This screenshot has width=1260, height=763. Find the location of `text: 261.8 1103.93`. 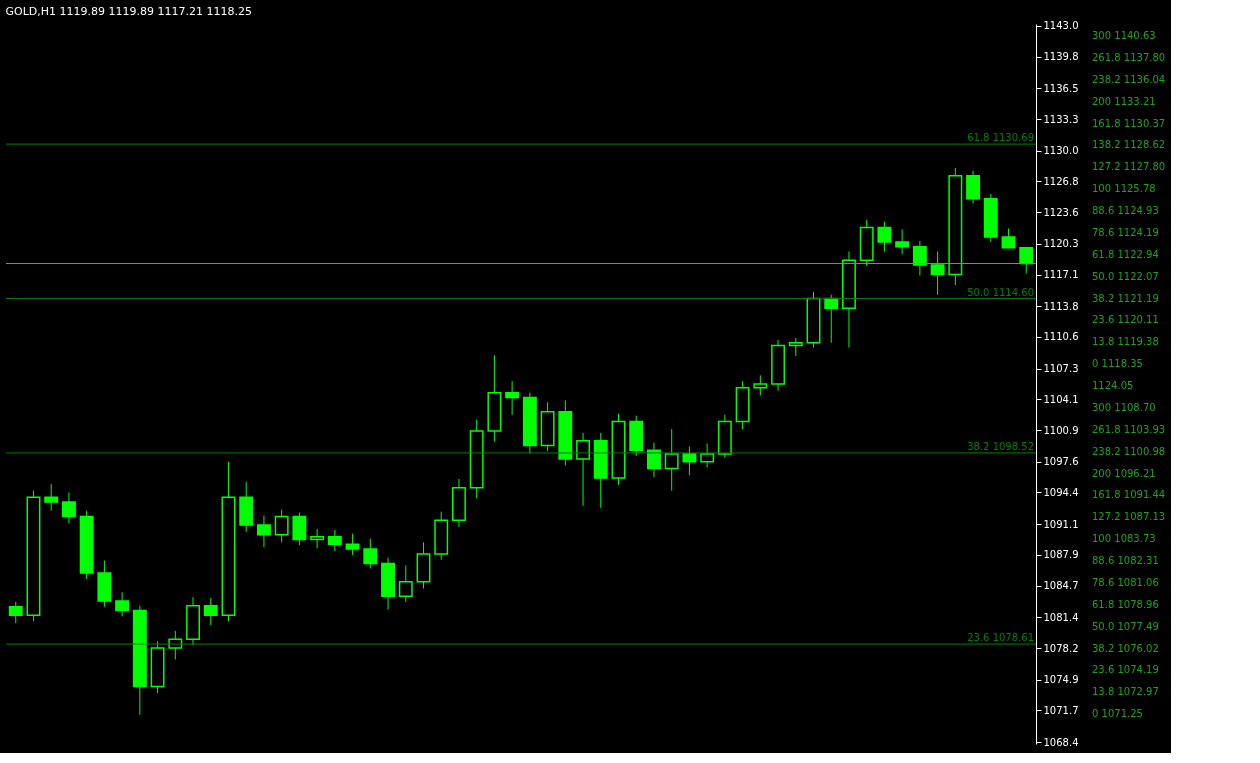

text: 261.8 1103.93 is located at coordinates (1129, 429).